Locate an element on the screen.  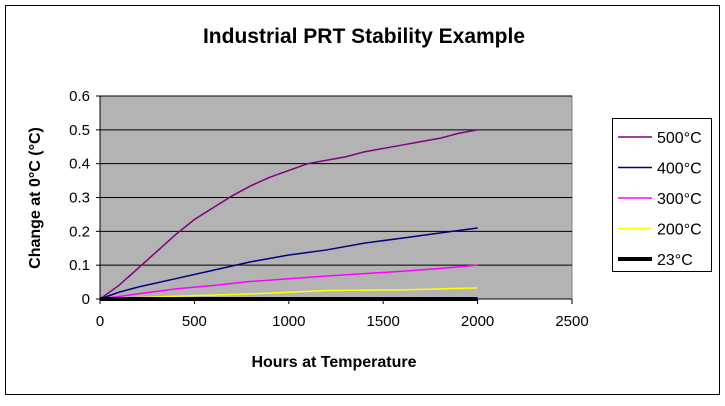
legend-box is located at coordinates (662, 195).